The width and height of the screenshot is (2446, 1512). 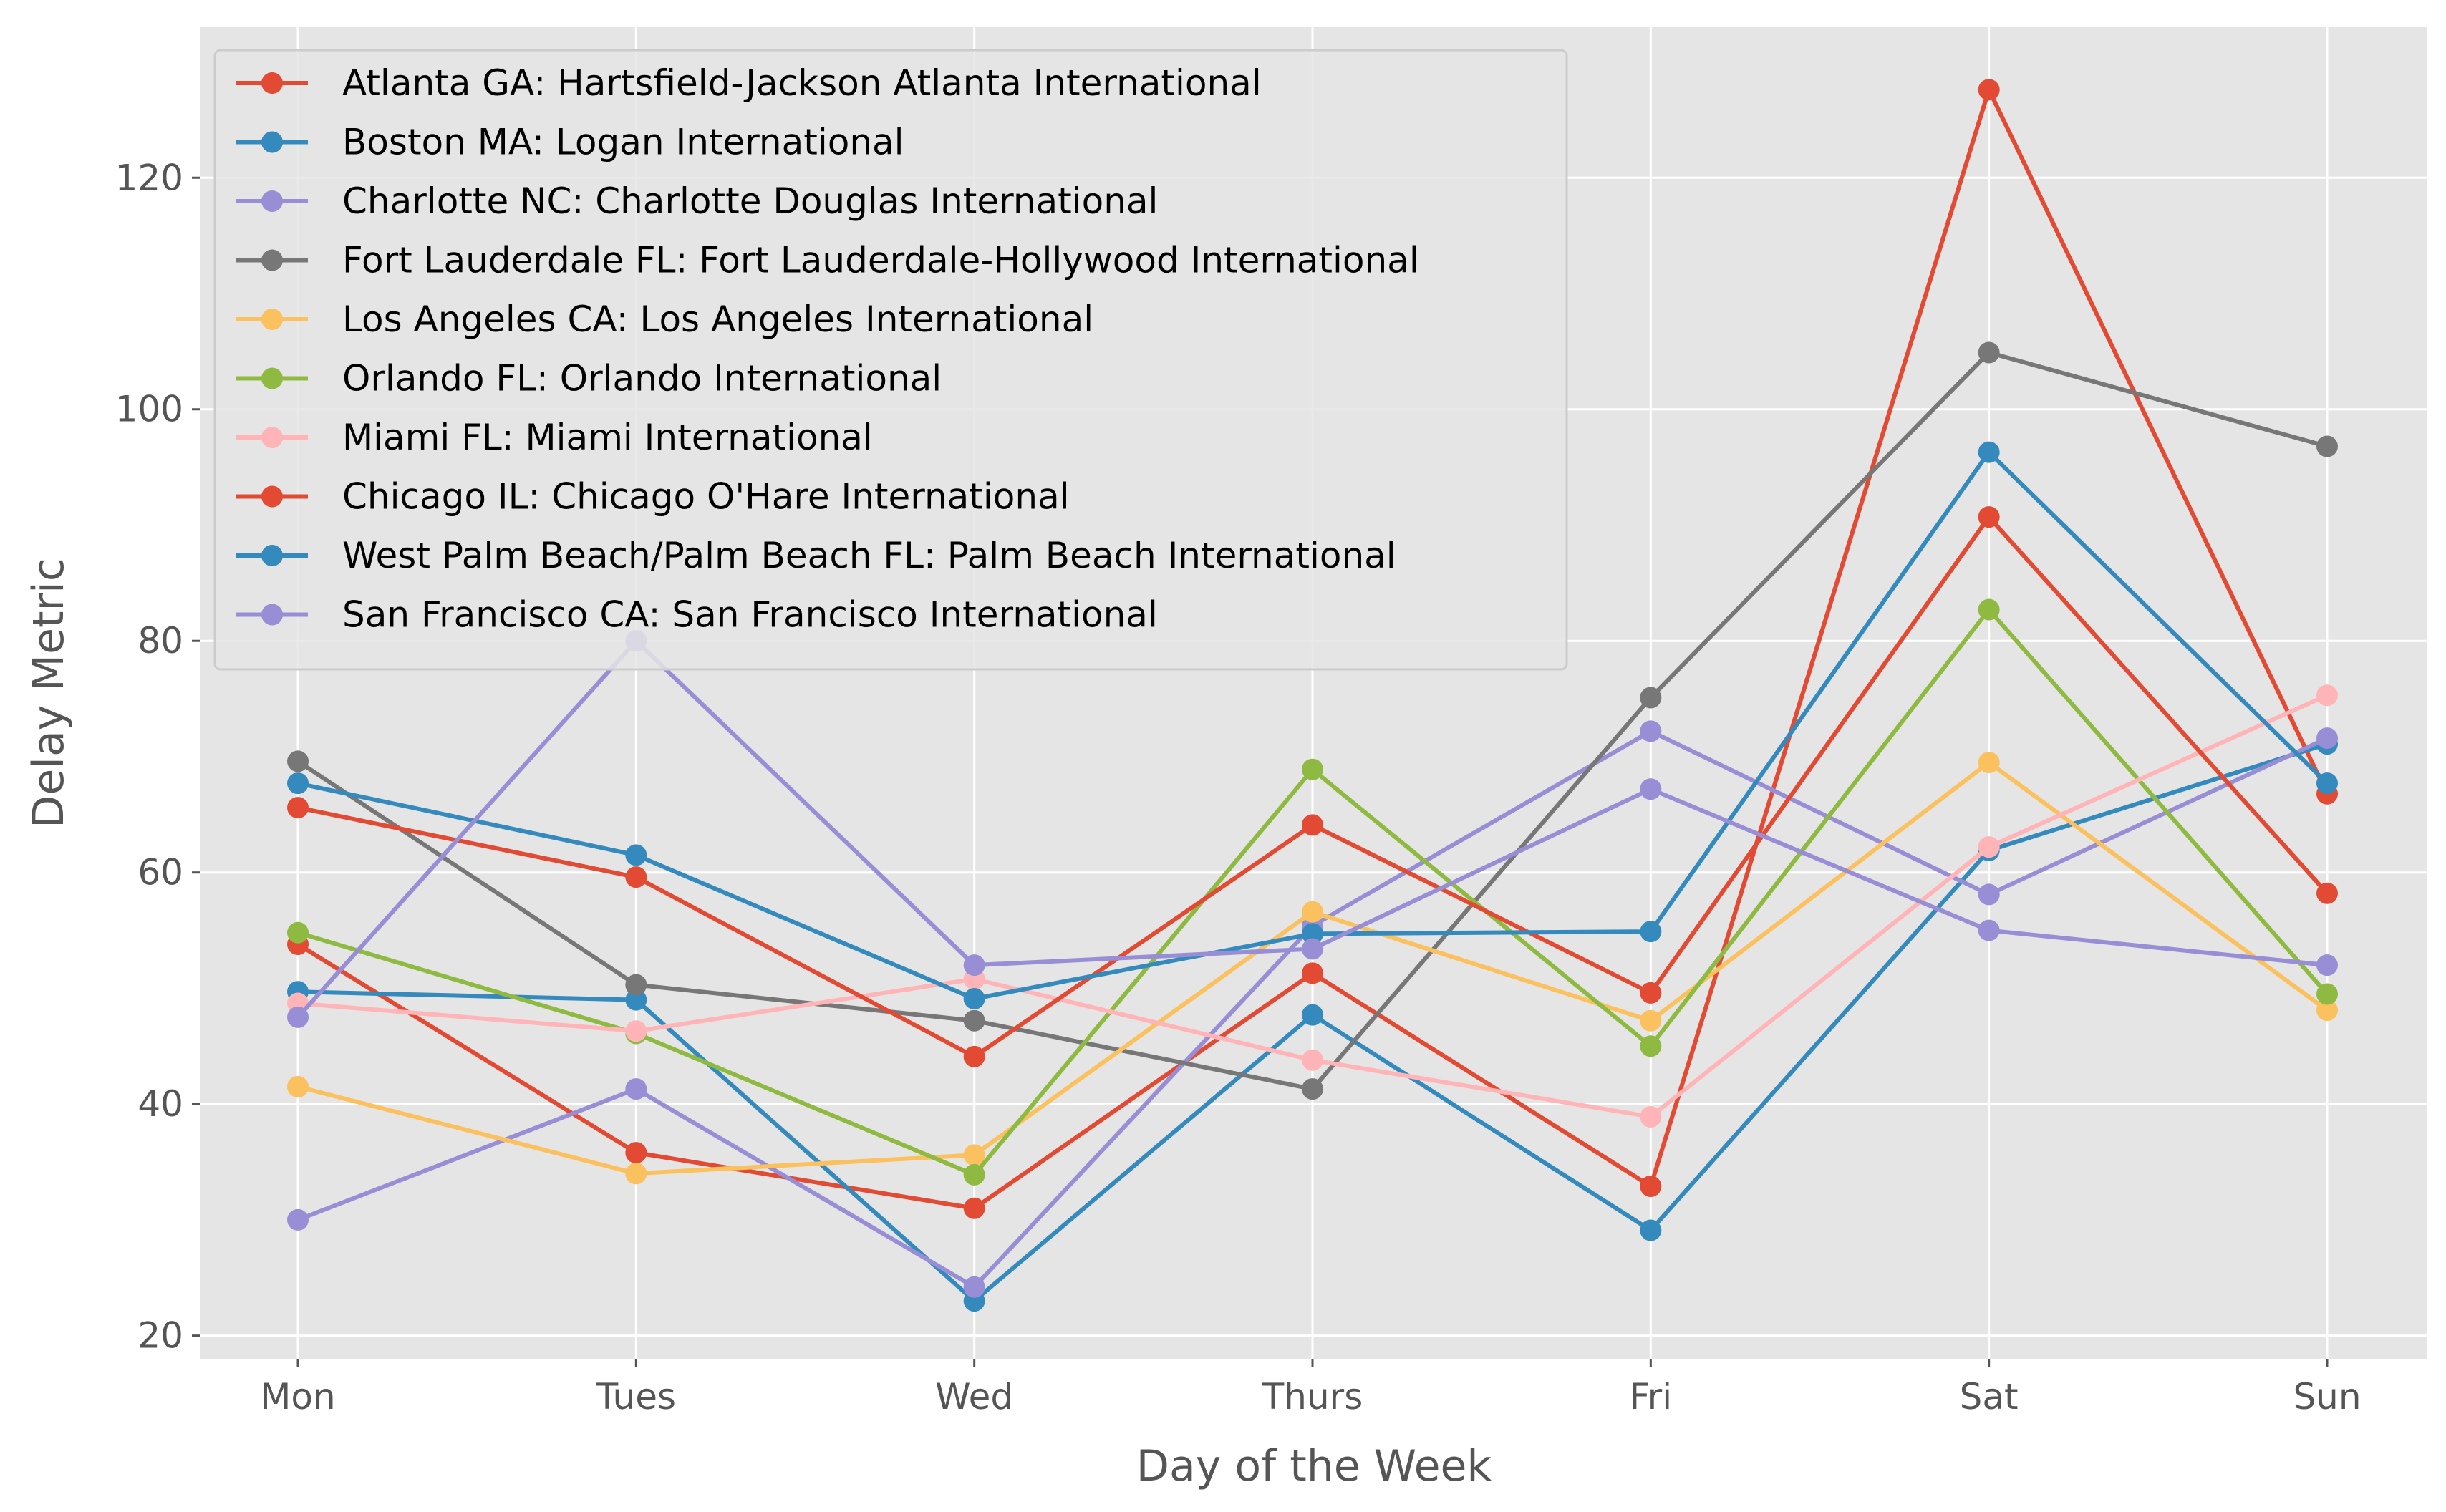 I want to click on x-tick-label: Fri, so click(x=1651, y=1397).